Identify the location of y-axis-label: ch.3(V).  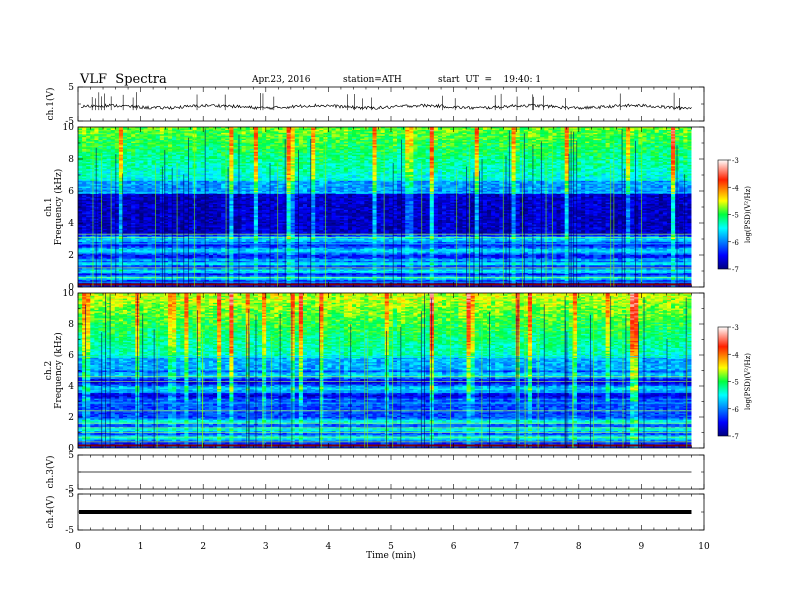
(50, 472).